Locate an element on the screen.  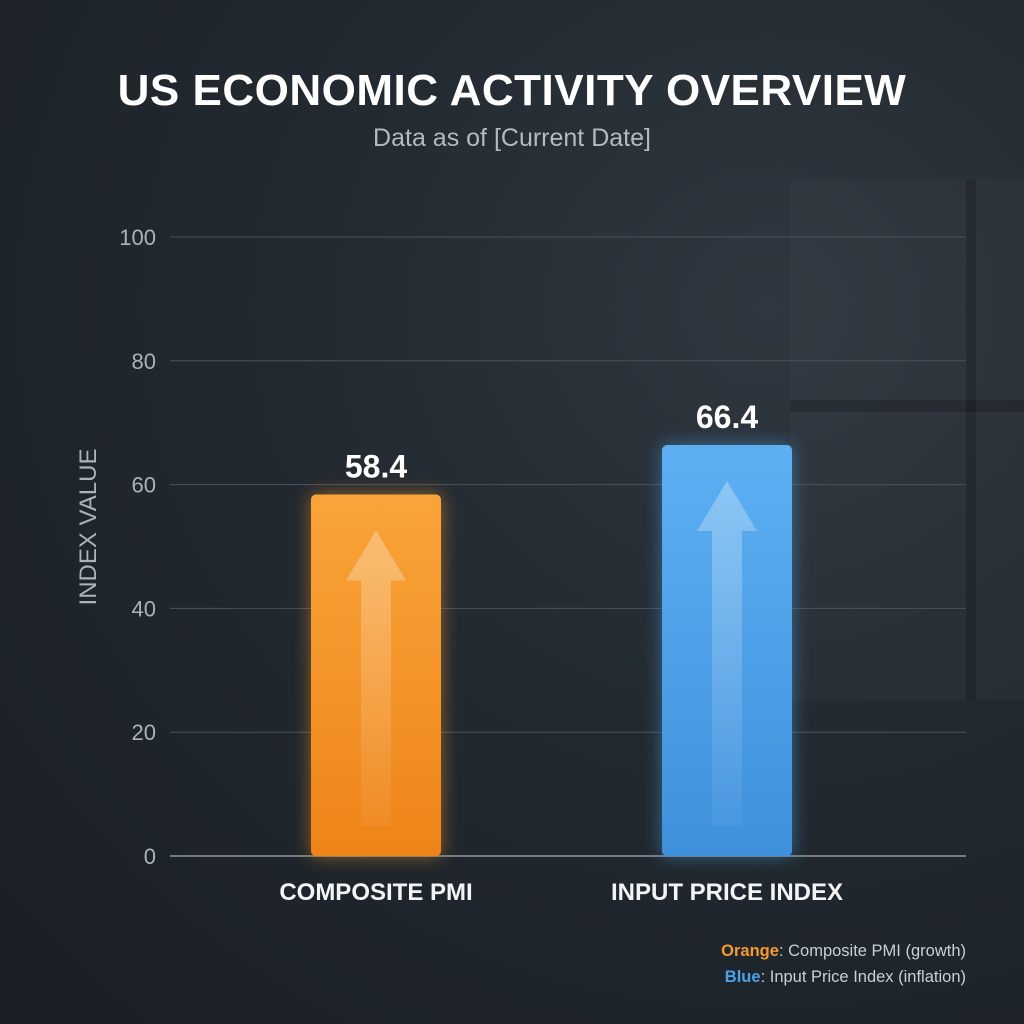
y-tick-label: 60 is located at coordinates (144, 485).